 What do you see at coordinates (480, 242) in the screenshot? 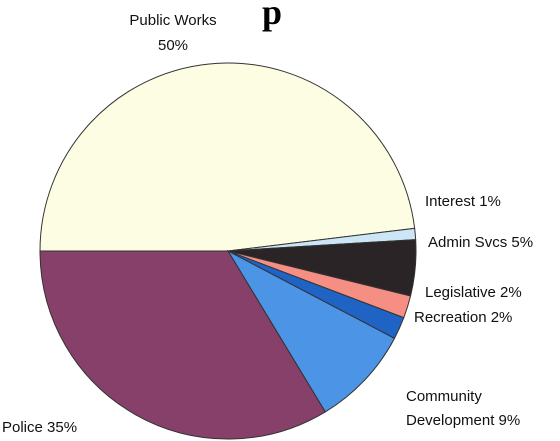
I see `label-admin-svcs: Admin Svcs 5%` at bounding box center [480, 242].